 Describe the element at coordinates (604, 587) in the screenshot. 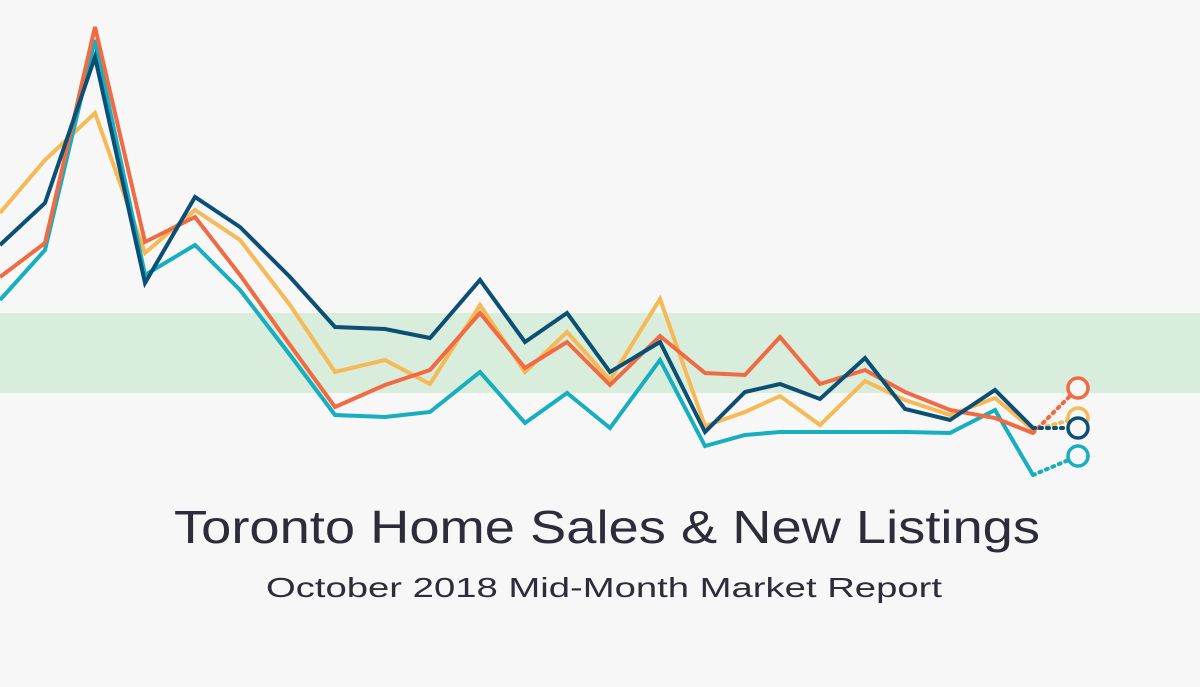

I see `chart-subtitle: October 2018 Mid-Month Market Report` at that location.